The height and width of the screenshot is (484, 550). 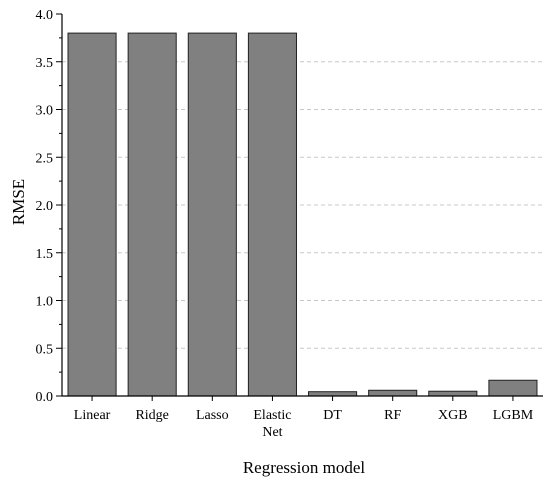 What do you see at coordinates (92, 415) in the screenshot?
I see `x-category-label: Linear` at bounding box center [92, 415].